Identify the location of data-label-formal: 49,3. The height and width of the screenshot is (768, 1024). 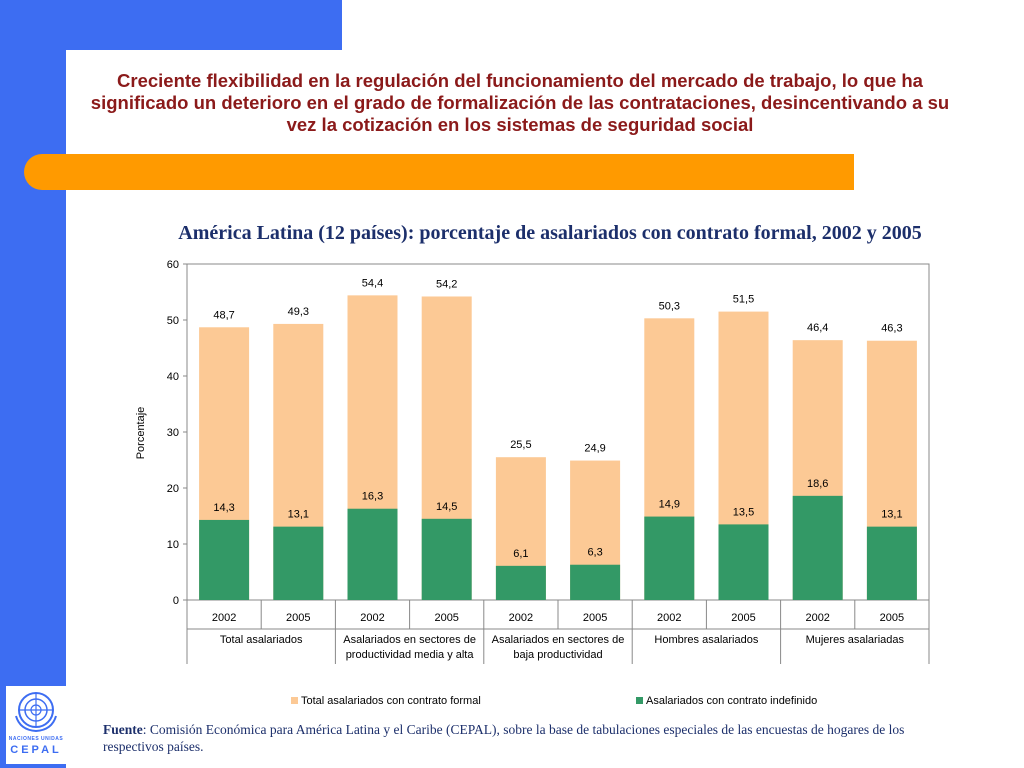
(298, 312).